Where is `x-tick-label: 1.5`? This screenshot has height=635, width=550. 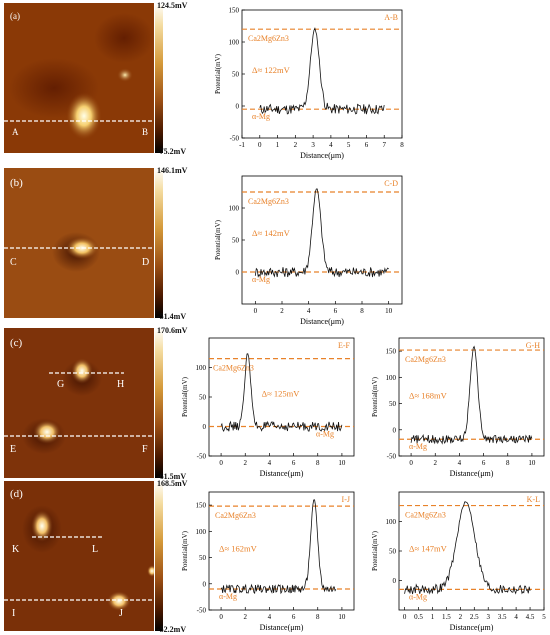 x-tick-label: 1.5 is located at coordinates (446, 617).